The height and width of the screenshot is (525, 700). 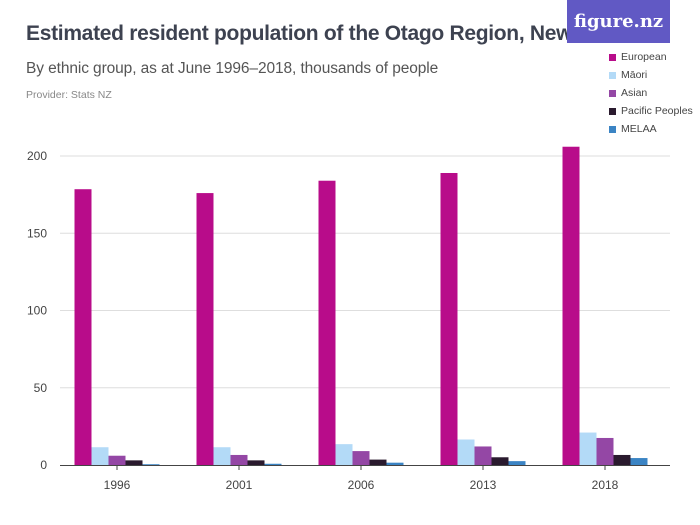 I want to click on bar-pacific-peoples-2001, so click(x=256, y=462).